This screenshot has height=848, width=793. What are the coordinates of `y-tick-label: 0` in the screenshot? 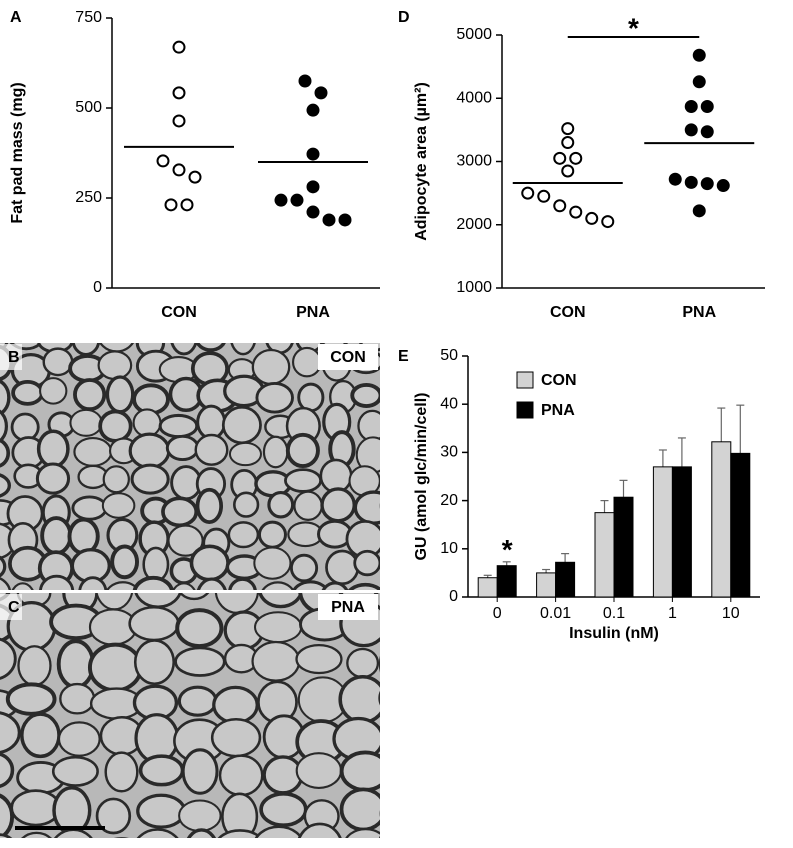 It's located at (453, 596).